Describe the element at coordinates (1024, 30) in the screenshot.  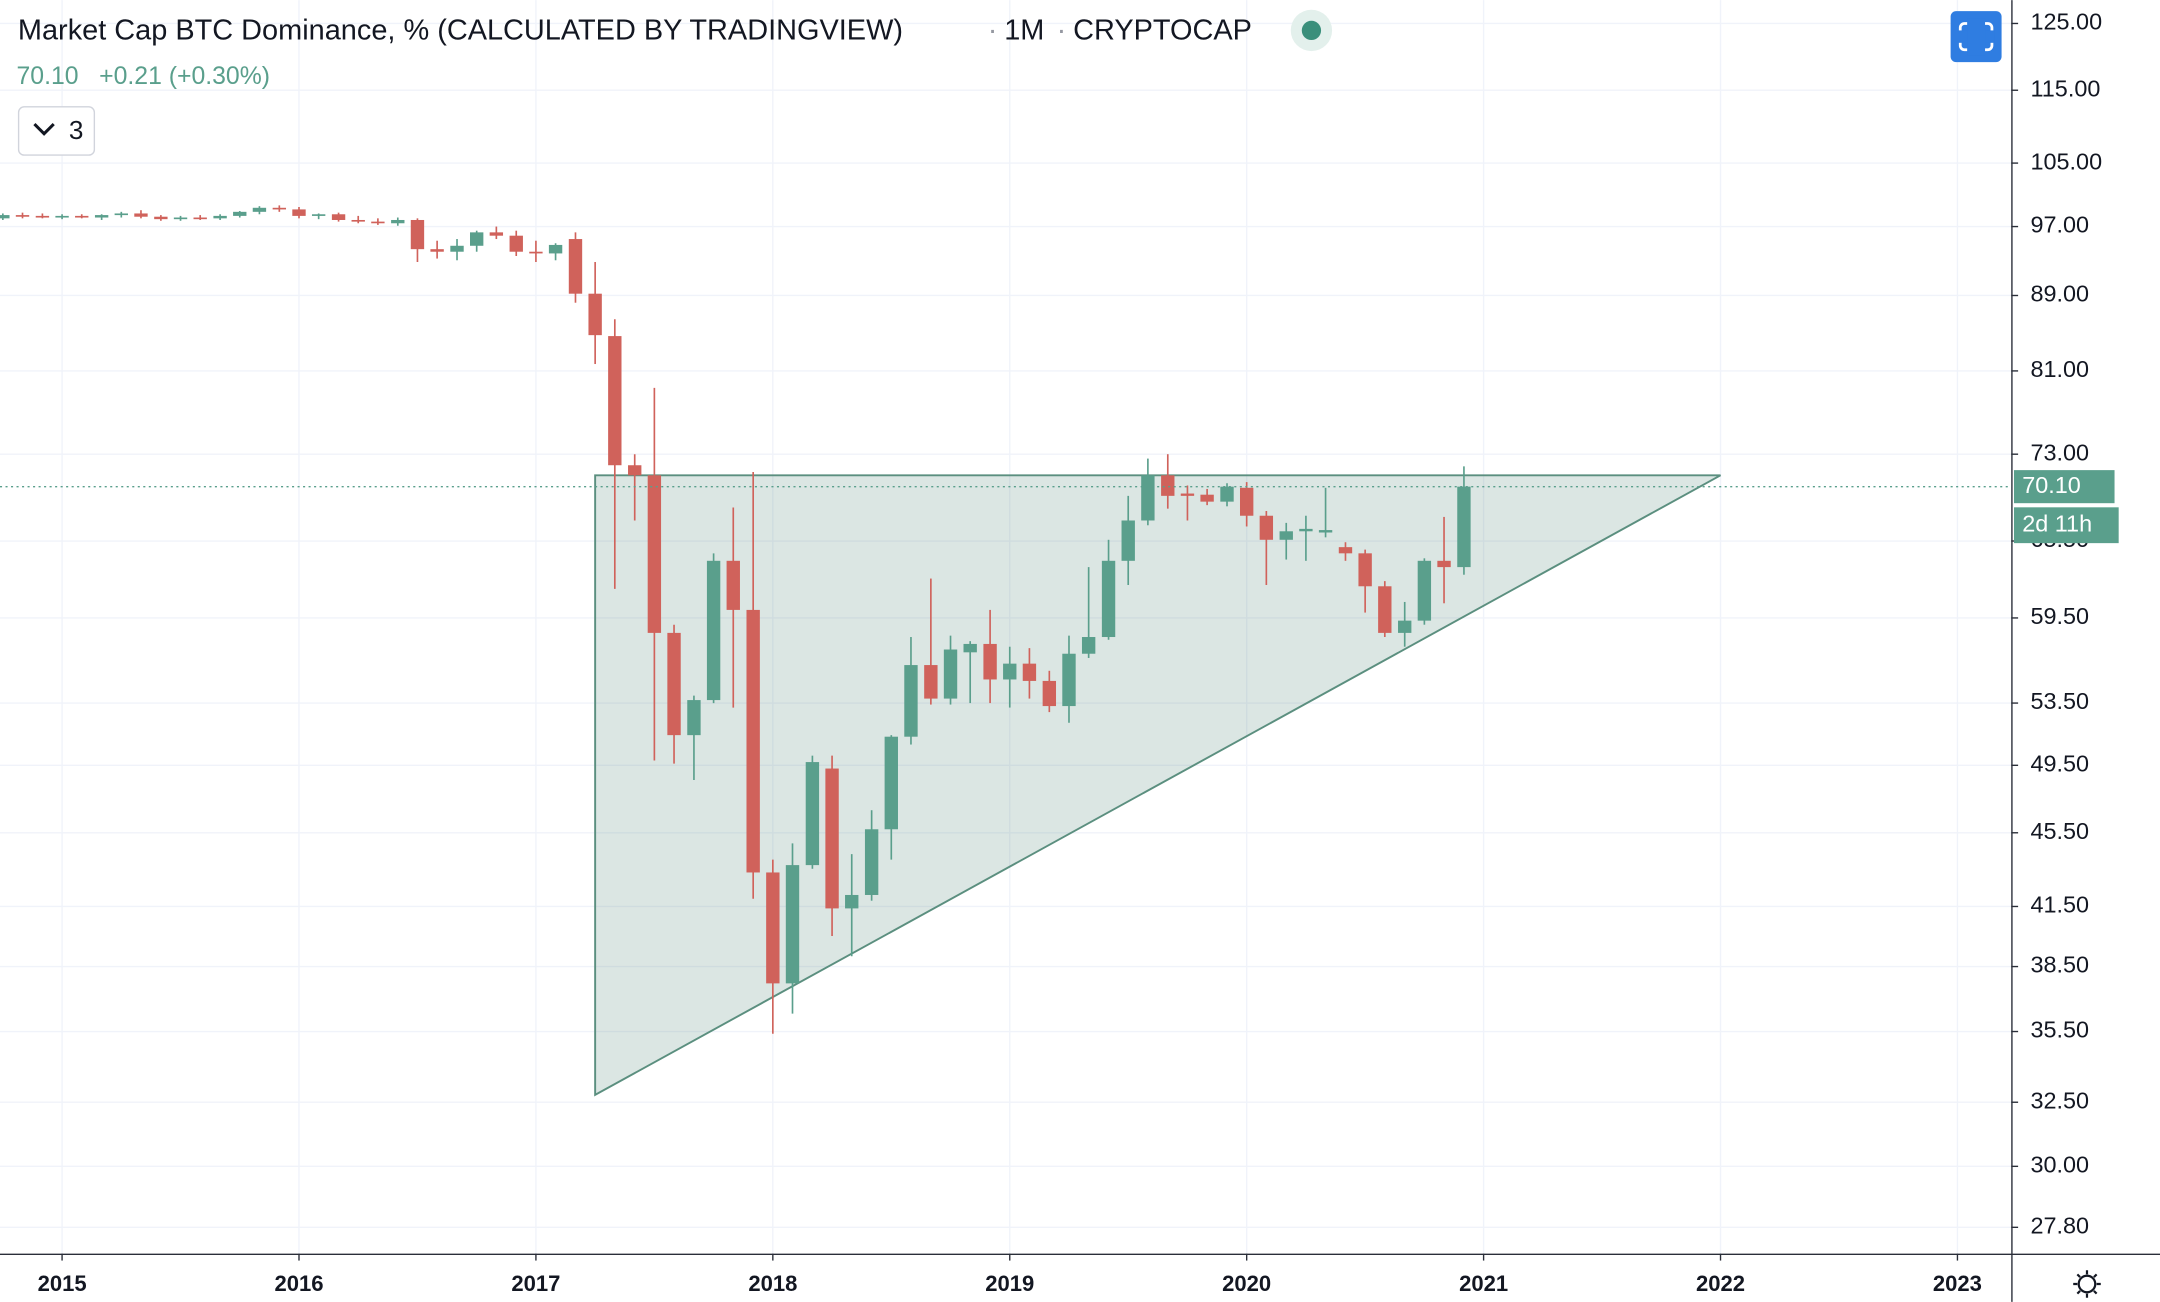
I see `interval: 1M` at that location.